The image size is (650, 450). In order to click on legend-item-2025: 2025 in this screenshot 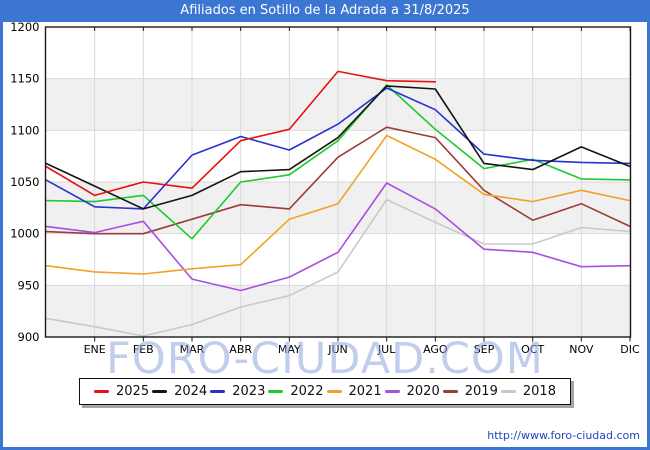, I will do `click(121, 391)`.